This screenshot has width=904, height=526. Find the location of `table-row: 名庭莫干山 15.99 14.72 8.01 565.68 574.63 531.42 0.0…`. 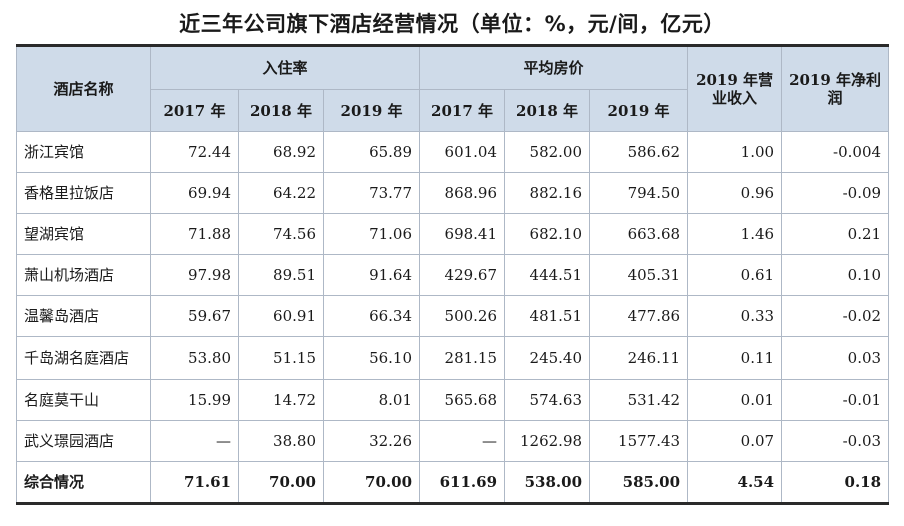

table-row: 名庭莫干山 15.99 14.72 8.01 565.68 574.63 531.42 0.0… is located at coordinates (453, 400).